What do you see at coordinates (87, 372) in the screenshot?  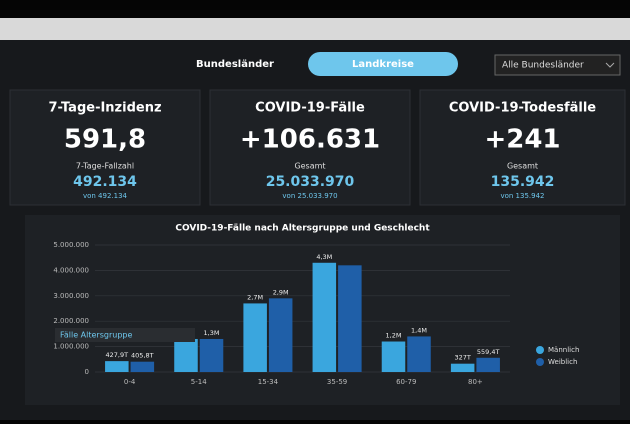 I see `y-tick-label: 0` at bounding box center [87, 372].